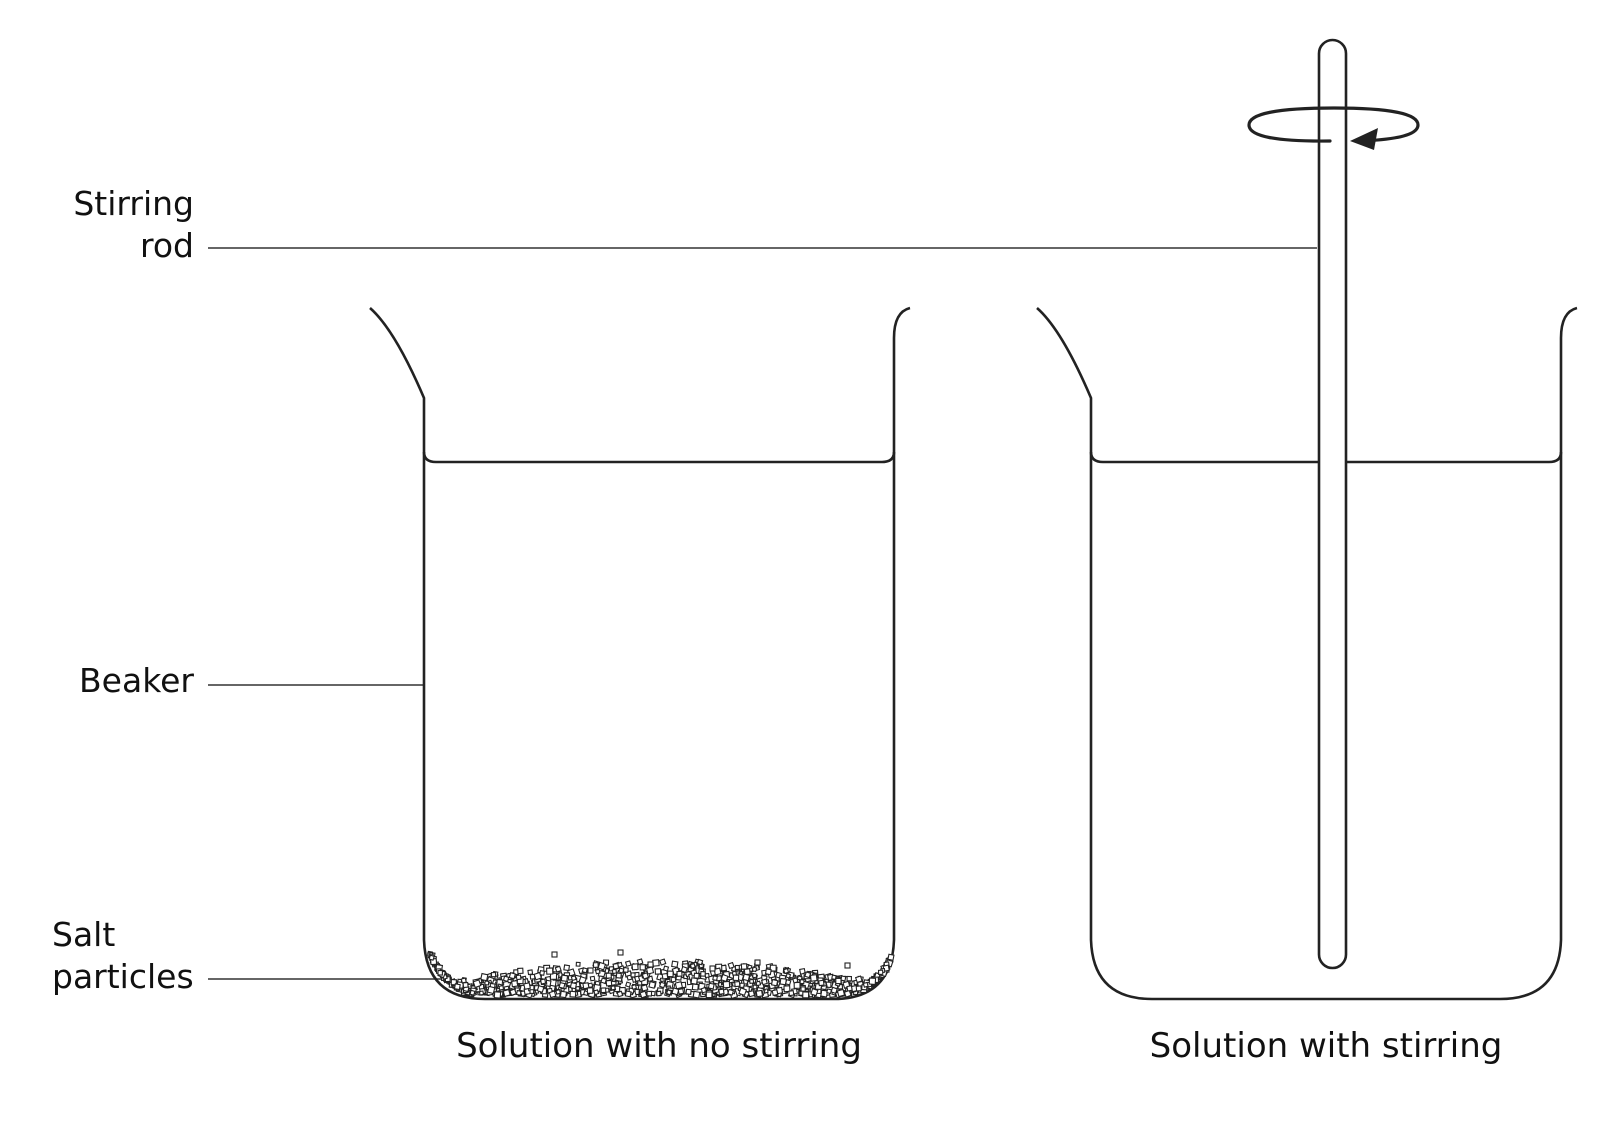 The image size is (1600, 1128). Describe the element at coordinates (167, 245) in the screenshot. I see `stirring-rod-label-line2: rod` at that location.